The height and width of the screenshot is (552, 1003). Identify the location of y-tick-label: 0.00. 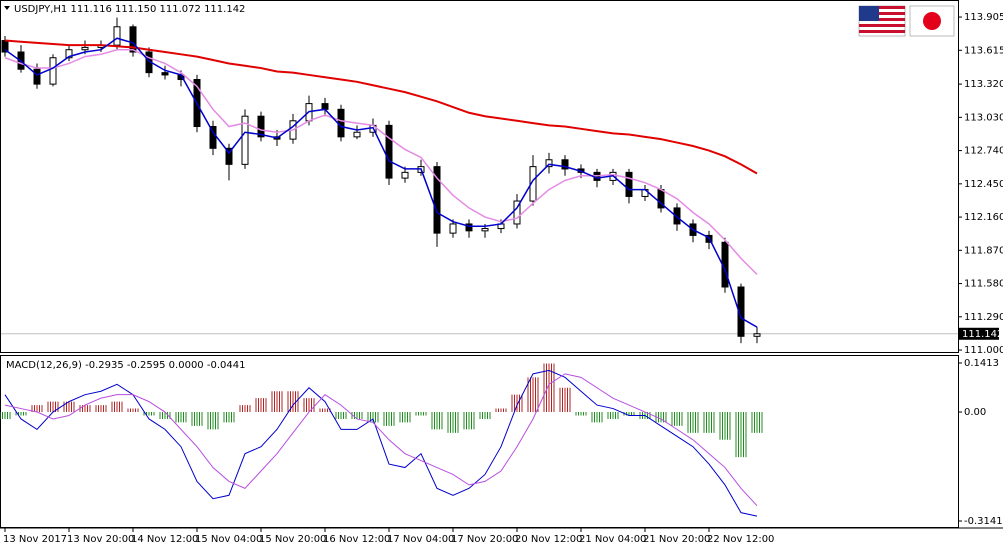
(975, 412).